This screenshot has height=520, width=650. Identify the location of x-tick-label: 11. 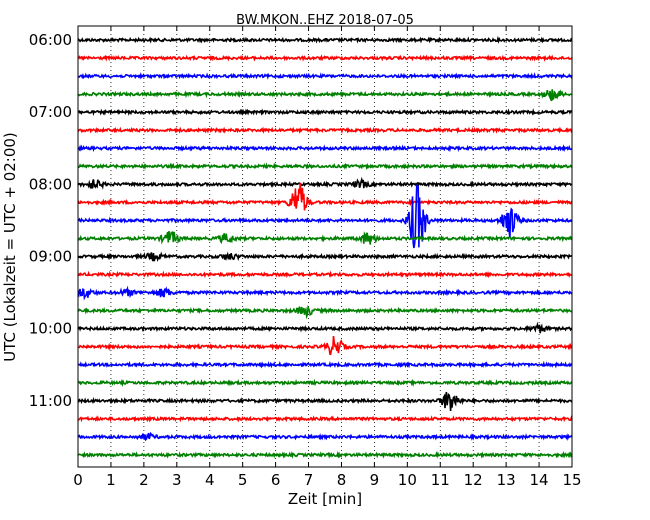
(440, 480).